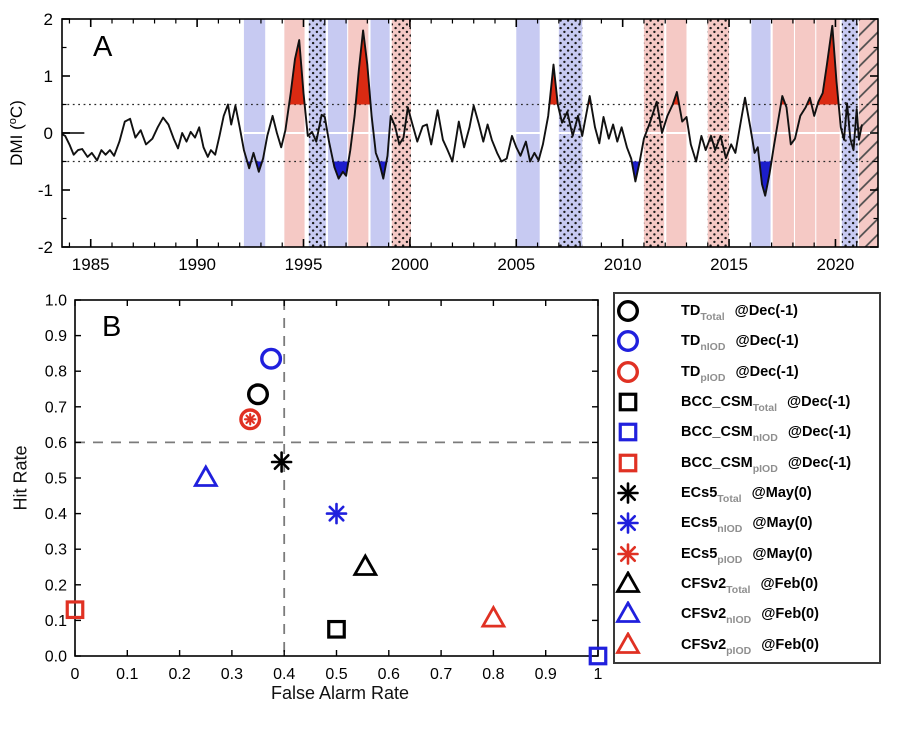 This screenshot has height=730, width=900. Describe the element at coordinates (112, 327) in the screenshot. I see `panel-b-label: B` at that location.